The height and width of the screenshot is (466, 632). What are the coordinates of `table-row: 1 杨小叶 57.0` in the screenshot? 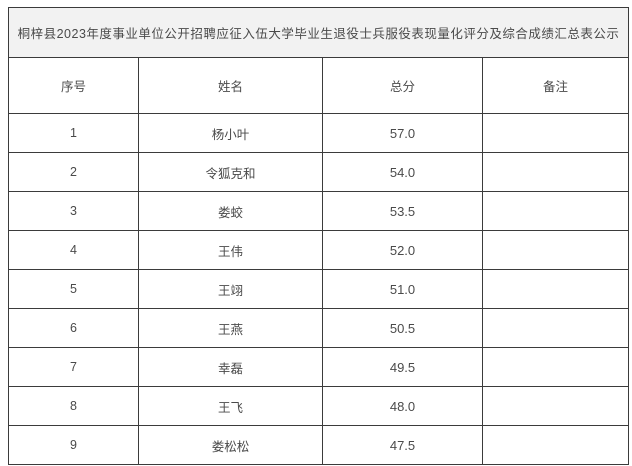 It's located at (318, 133).